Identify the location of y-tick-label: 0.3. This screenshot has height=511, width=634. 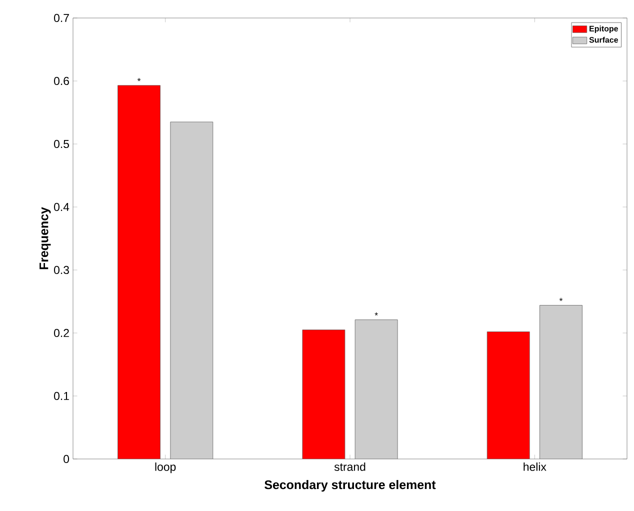
(61, 270).